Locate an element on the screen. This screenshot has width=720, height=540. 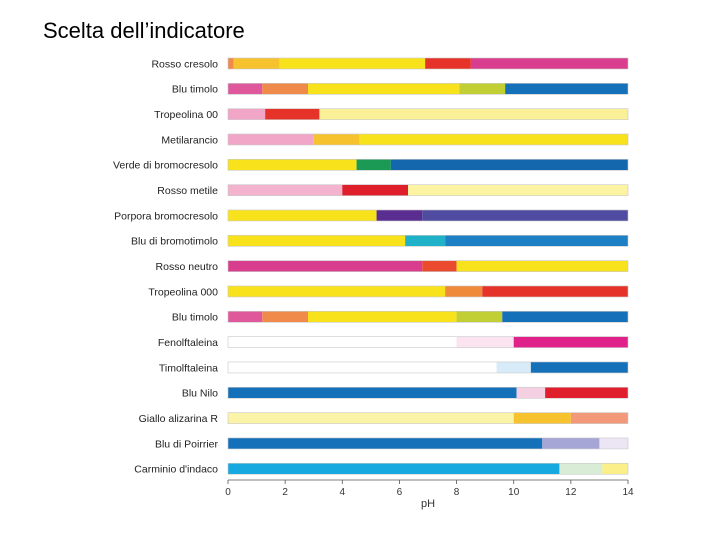
x-axis: 0 2 4 6 8 10 12 14 pH is located at coordinates (429, 494).